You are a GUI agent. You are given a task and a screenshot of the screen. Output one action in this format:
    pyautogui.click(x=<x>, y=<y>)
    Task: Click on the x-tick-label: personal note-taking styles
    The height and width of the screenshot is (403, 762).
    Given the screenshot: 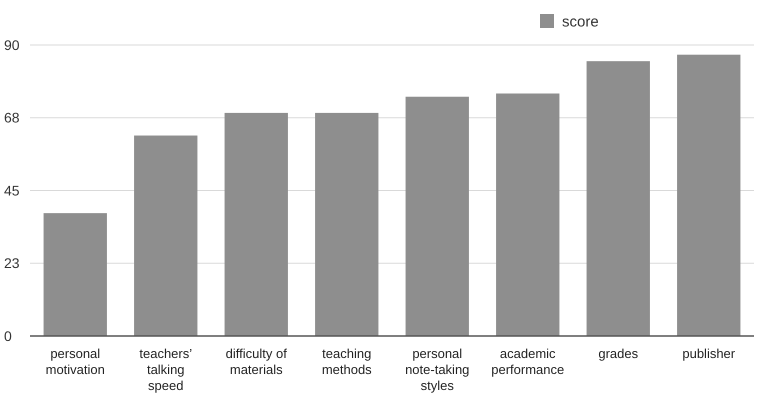 What is the action you would take?
    pyautogui.click(x=437, y=369)
    